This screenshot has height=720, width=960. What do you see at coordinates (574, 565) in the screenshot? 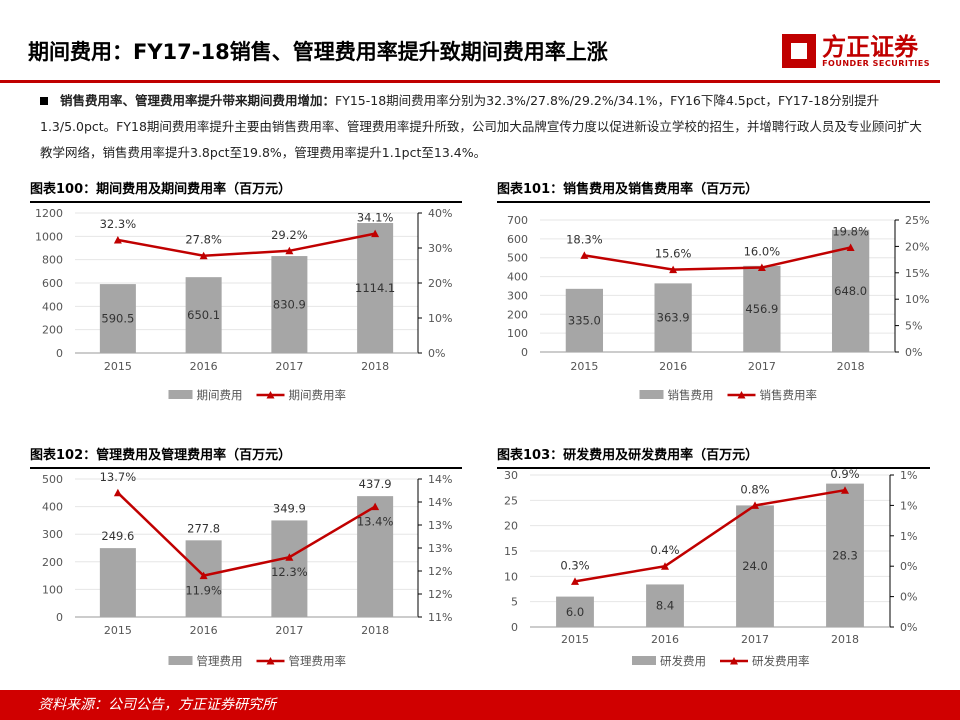
I see `line-data-label: 0.3%` at bounding box center [574, 565].